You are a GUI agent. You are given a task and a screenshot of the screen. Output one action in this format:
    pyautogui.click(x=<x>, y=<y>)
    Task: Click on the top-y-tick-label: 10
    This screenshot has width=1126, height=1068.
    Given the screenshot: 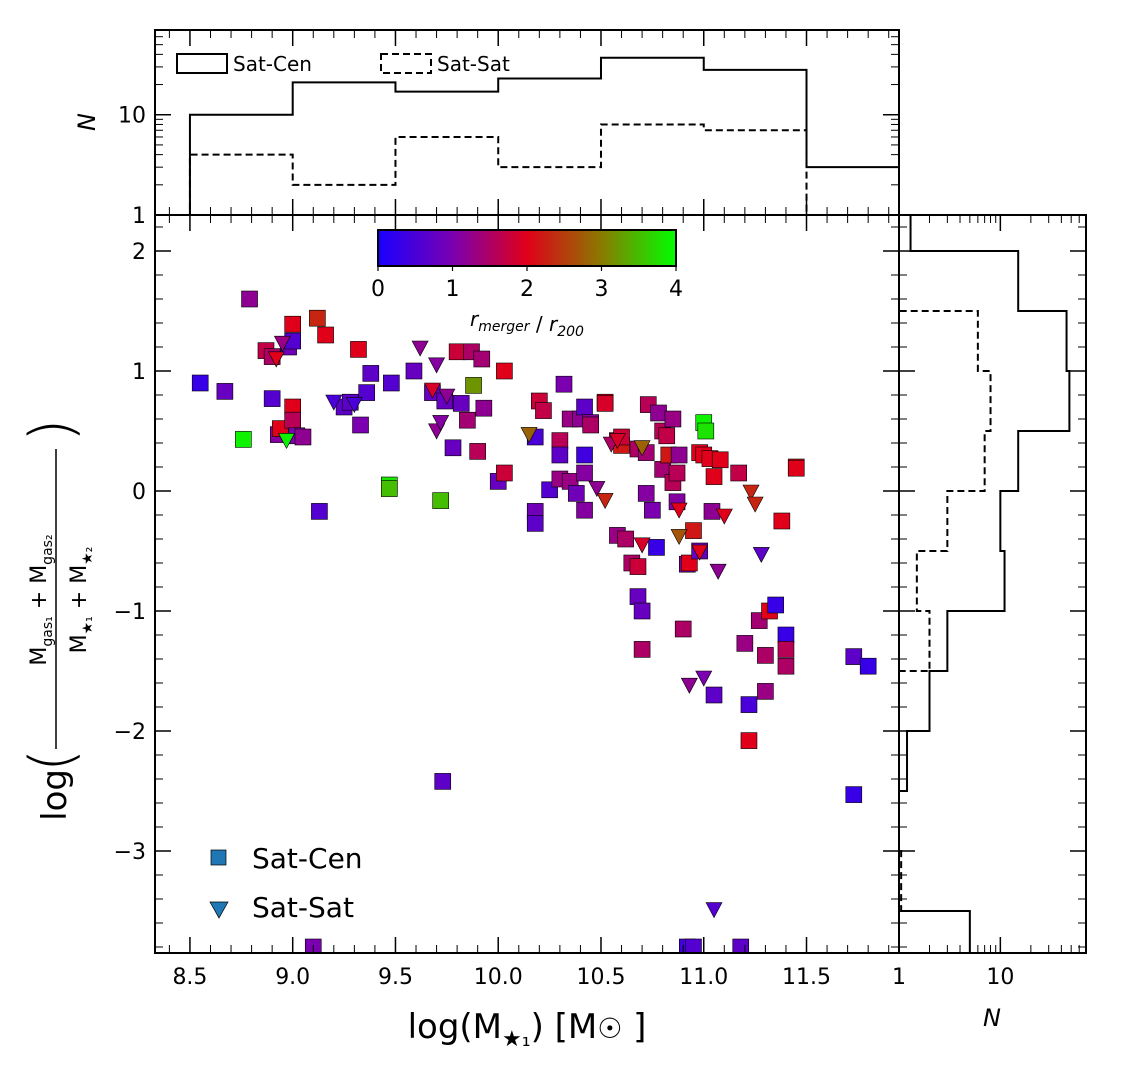 What is the action you would take?
    pyautogui.click(x=132, y=116)
    